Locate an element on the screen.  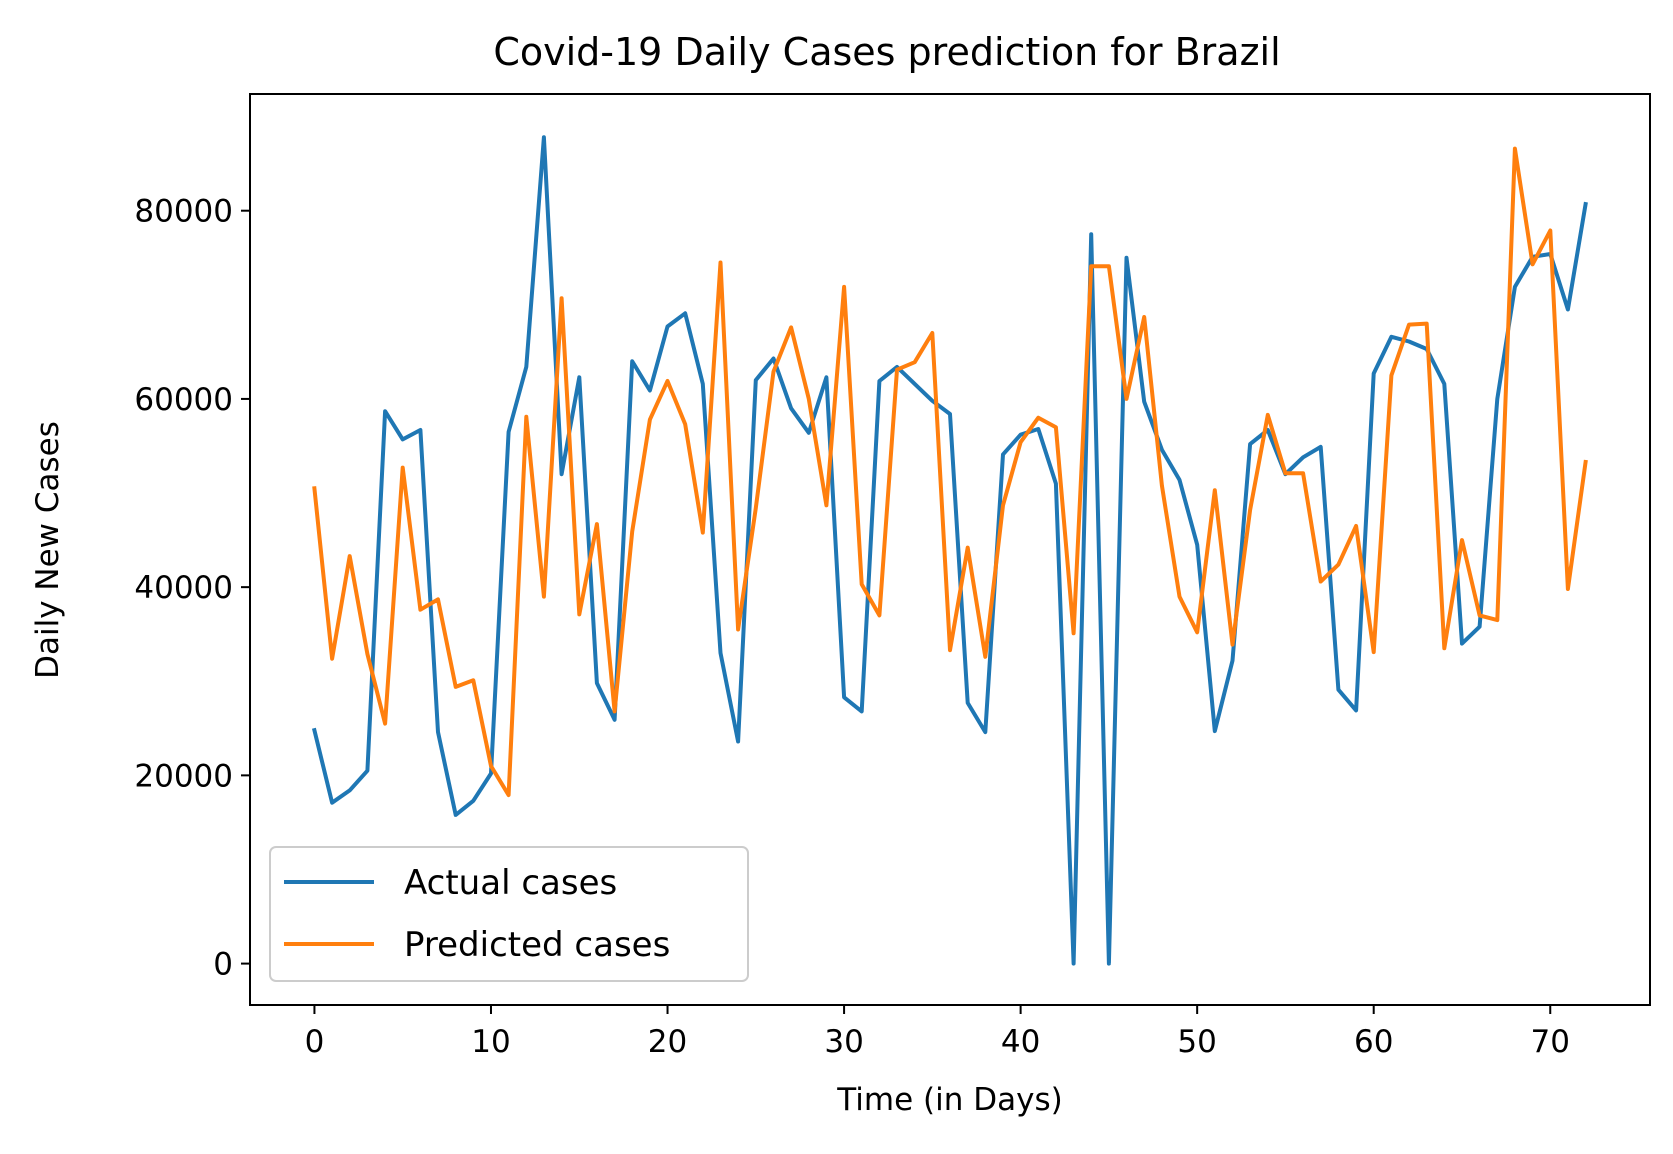
x-axis-ticks: 0 10 20 30 40 50 60 70 is located at coordinates (937, 1032).